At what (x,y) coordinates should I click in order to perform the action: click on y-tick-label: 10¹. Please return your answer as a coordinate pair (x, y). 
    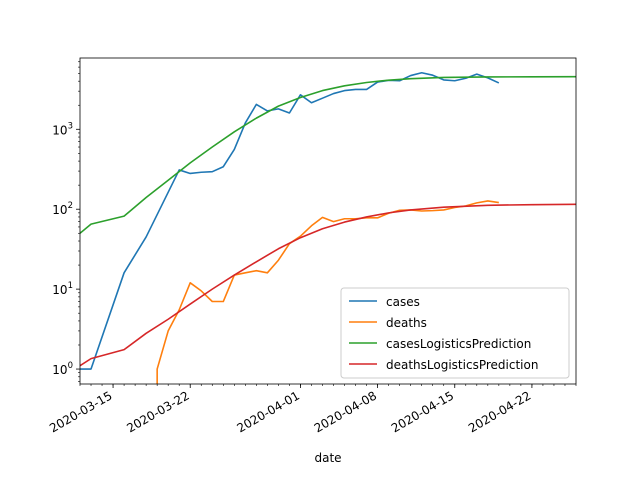
    Looking at the image, I should click on (62, 289).